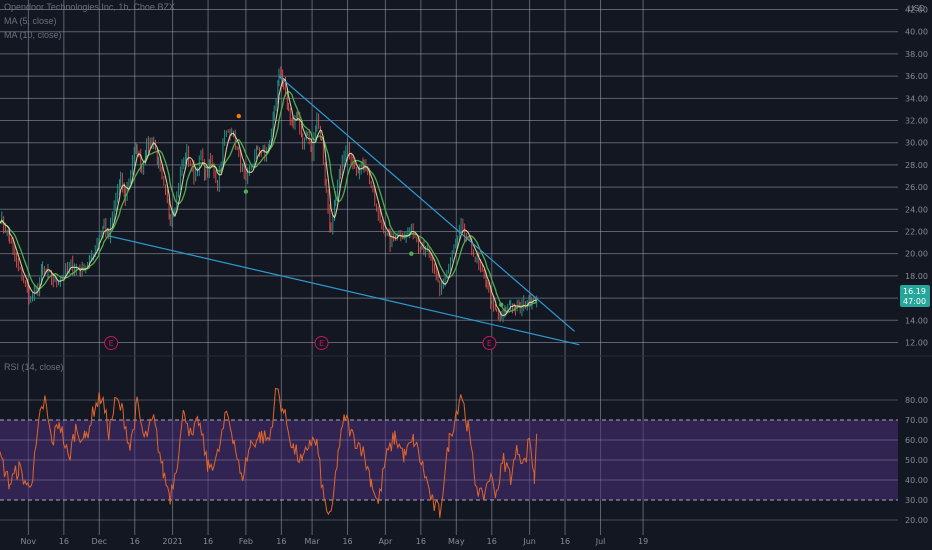  Describe the element at coordinates (916, 121) in the screenshot. I see `price-tick-label: 32.00` at that location.